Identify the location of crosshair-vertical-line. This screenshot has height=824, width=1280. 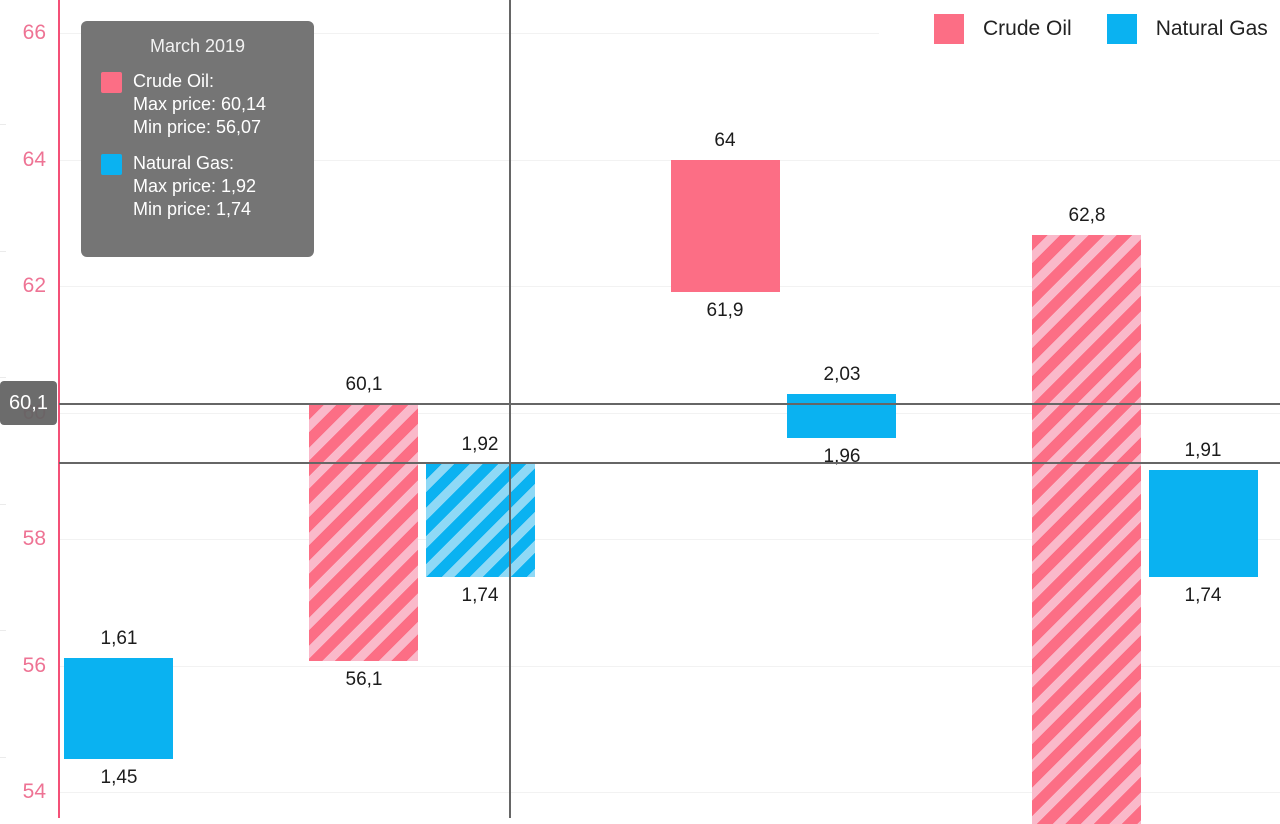
(510, 409).